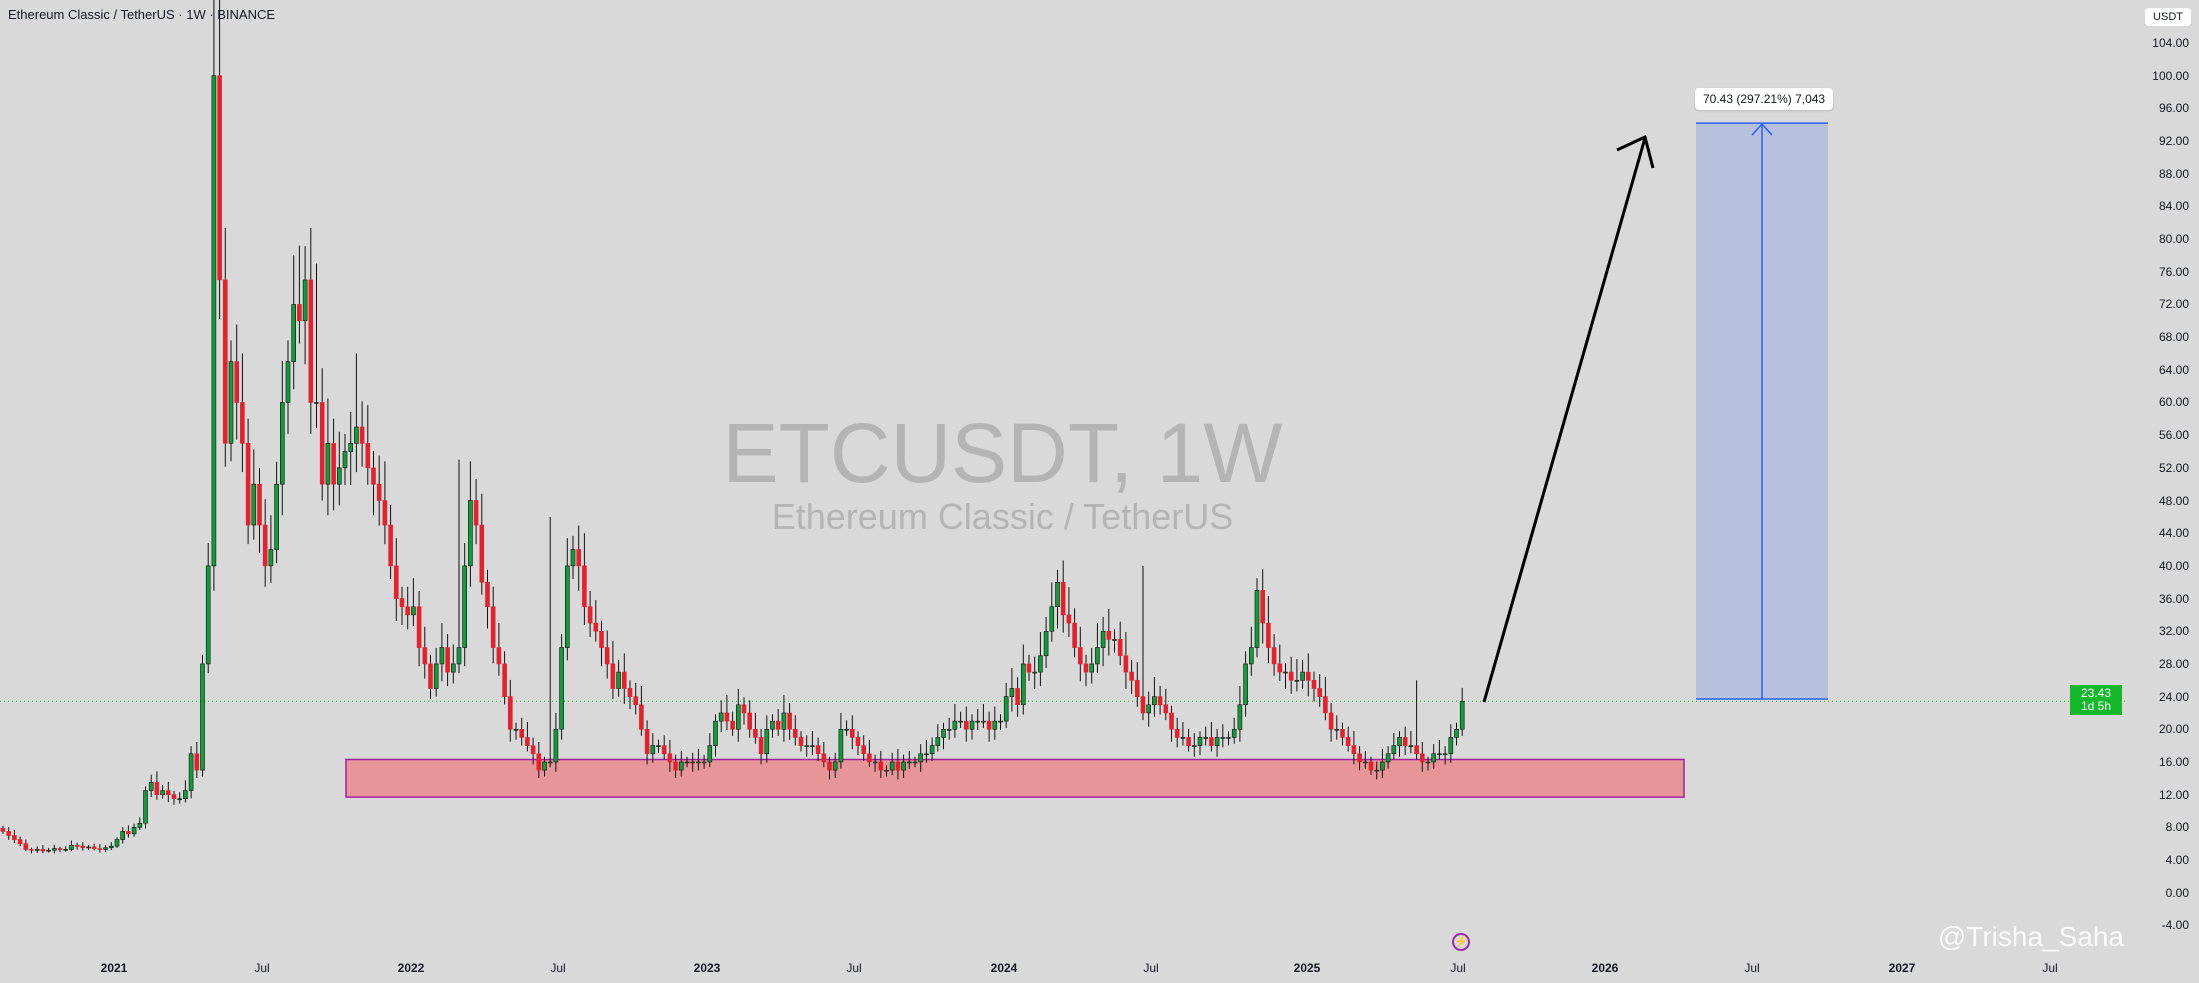 This screenshot has width=2199, height=983. I want to click on price-axis-label: 32.00, so click(2173, 631).